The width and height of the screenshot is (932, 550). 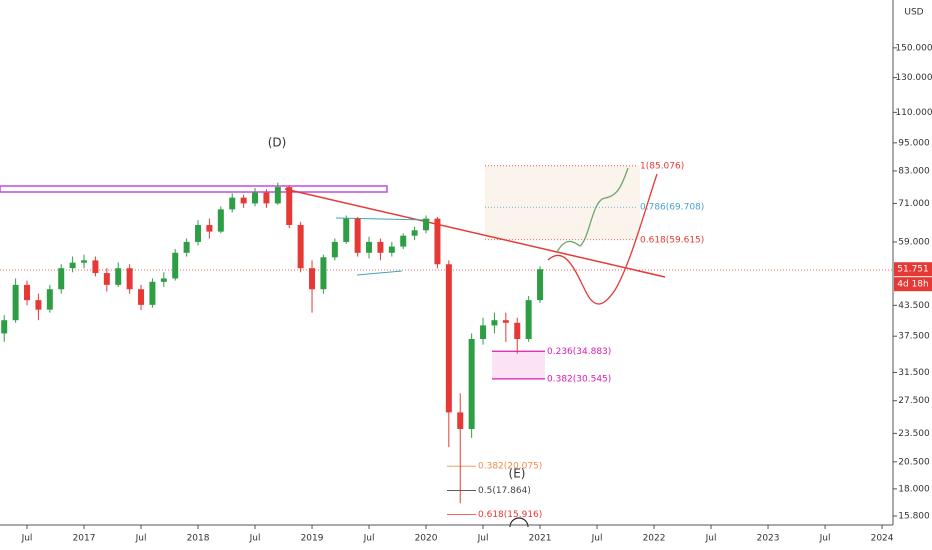 What do you see at coordinates (882, 539) in the screenshot?
I see `x-tick-label: 2024` at bounding box center [882, 539].